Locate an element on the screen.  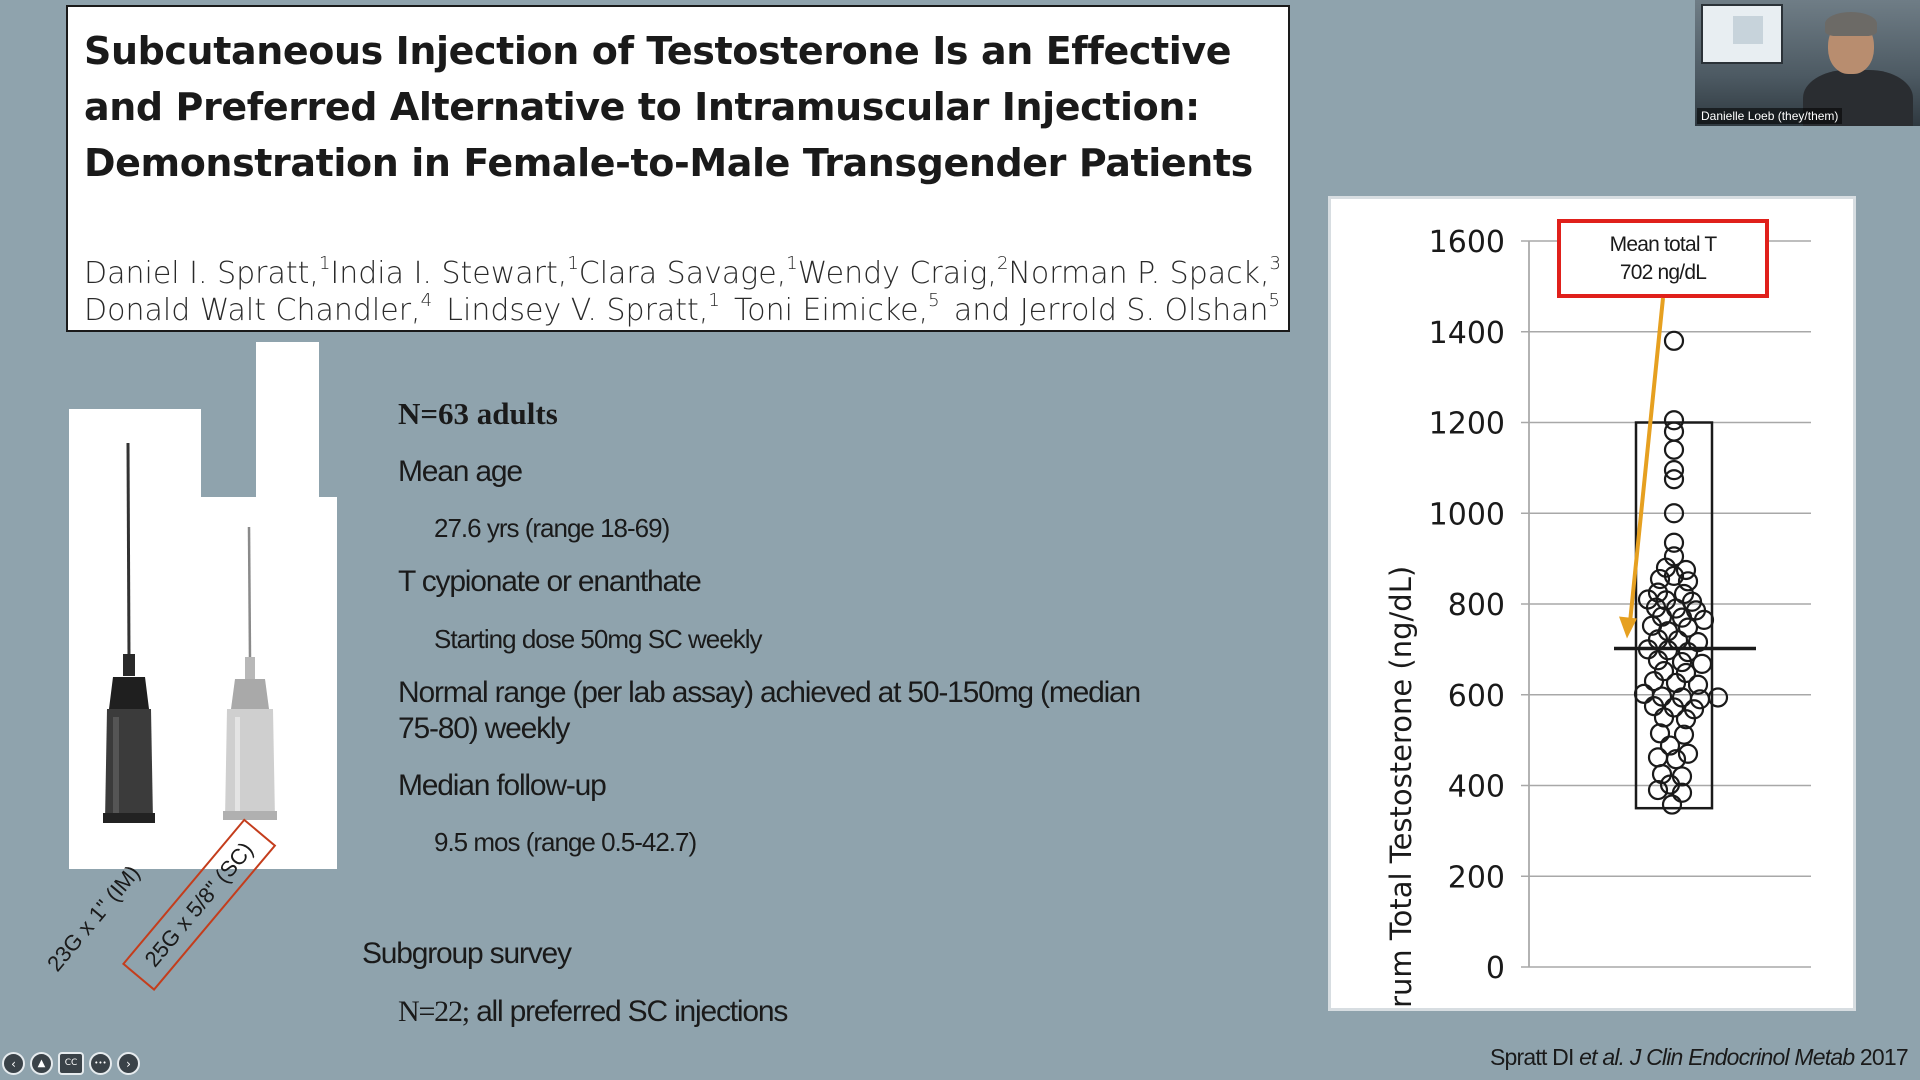
webcam-name-label: Danielle Loeb (they/them) is located at coordinates (1770, 116).